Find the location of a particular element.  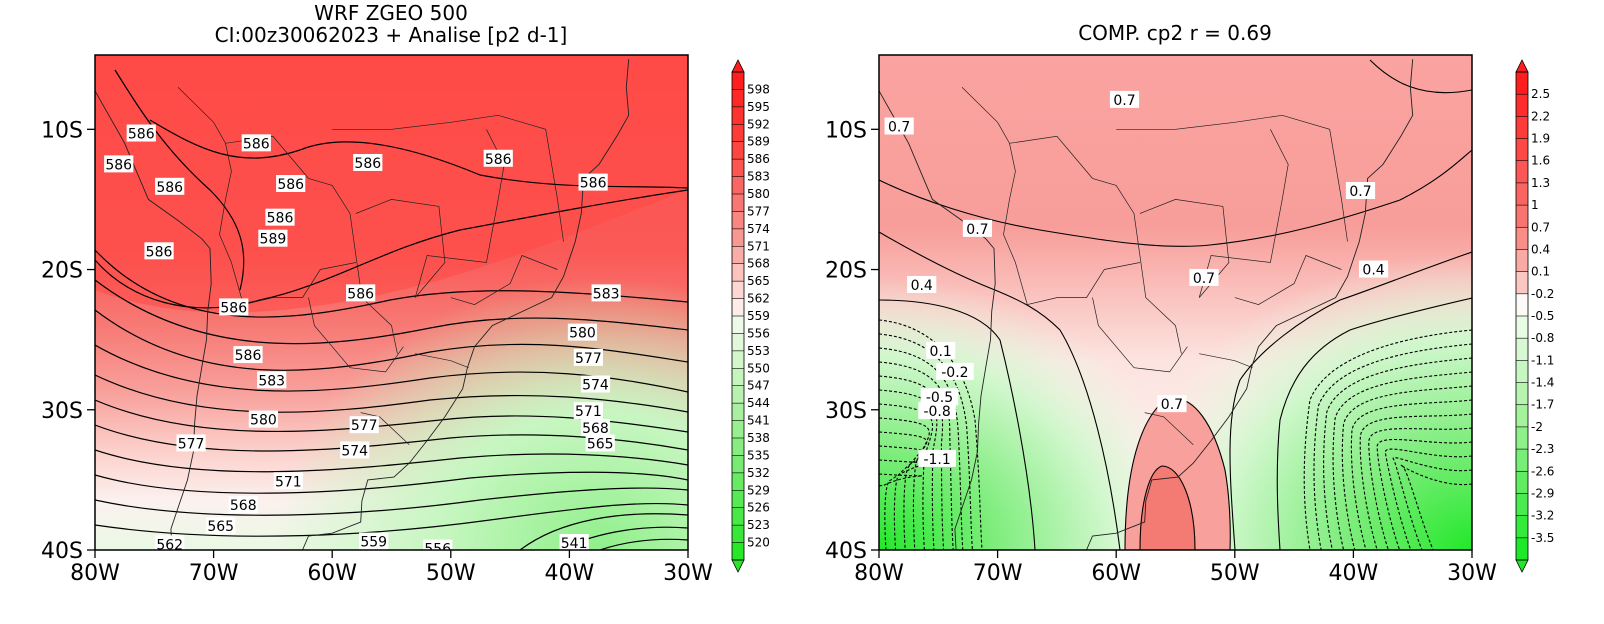

contour-label: 0.4 is located at coordinates (1373, 269).